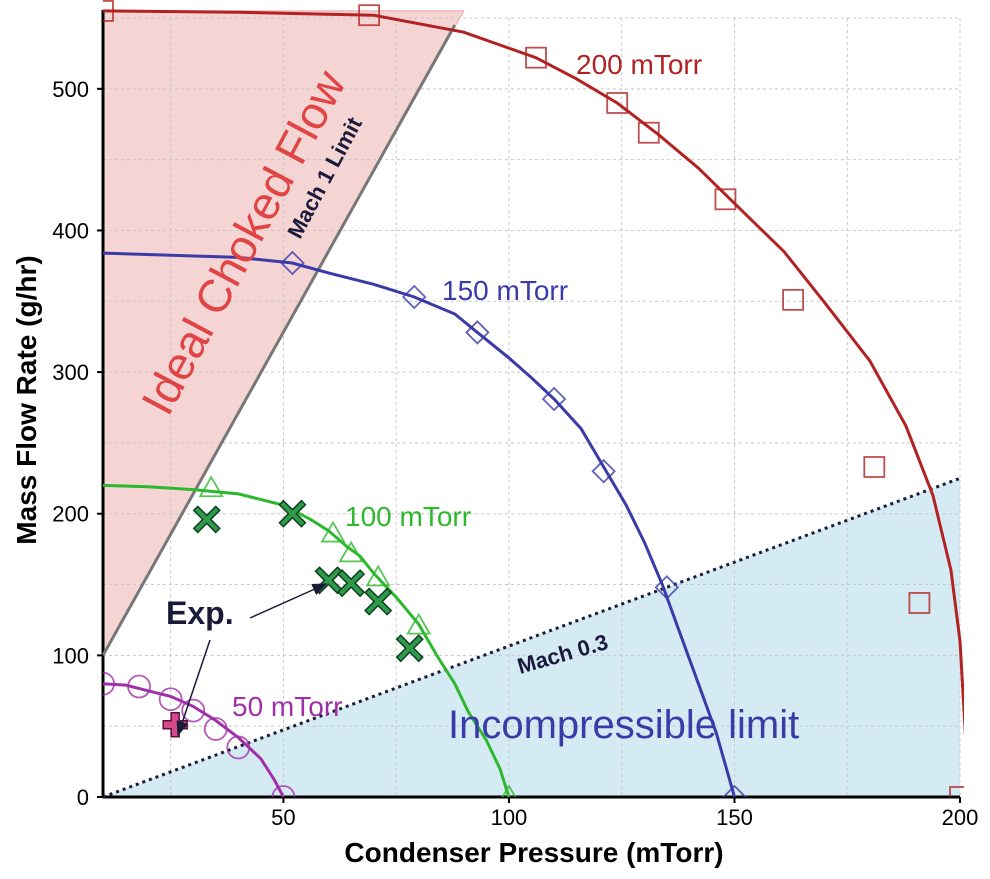  What do you see at coordinates (408, 516) in the screenshot?
I see `series-label: 100 mTorr` at bounding box center [408, 516].